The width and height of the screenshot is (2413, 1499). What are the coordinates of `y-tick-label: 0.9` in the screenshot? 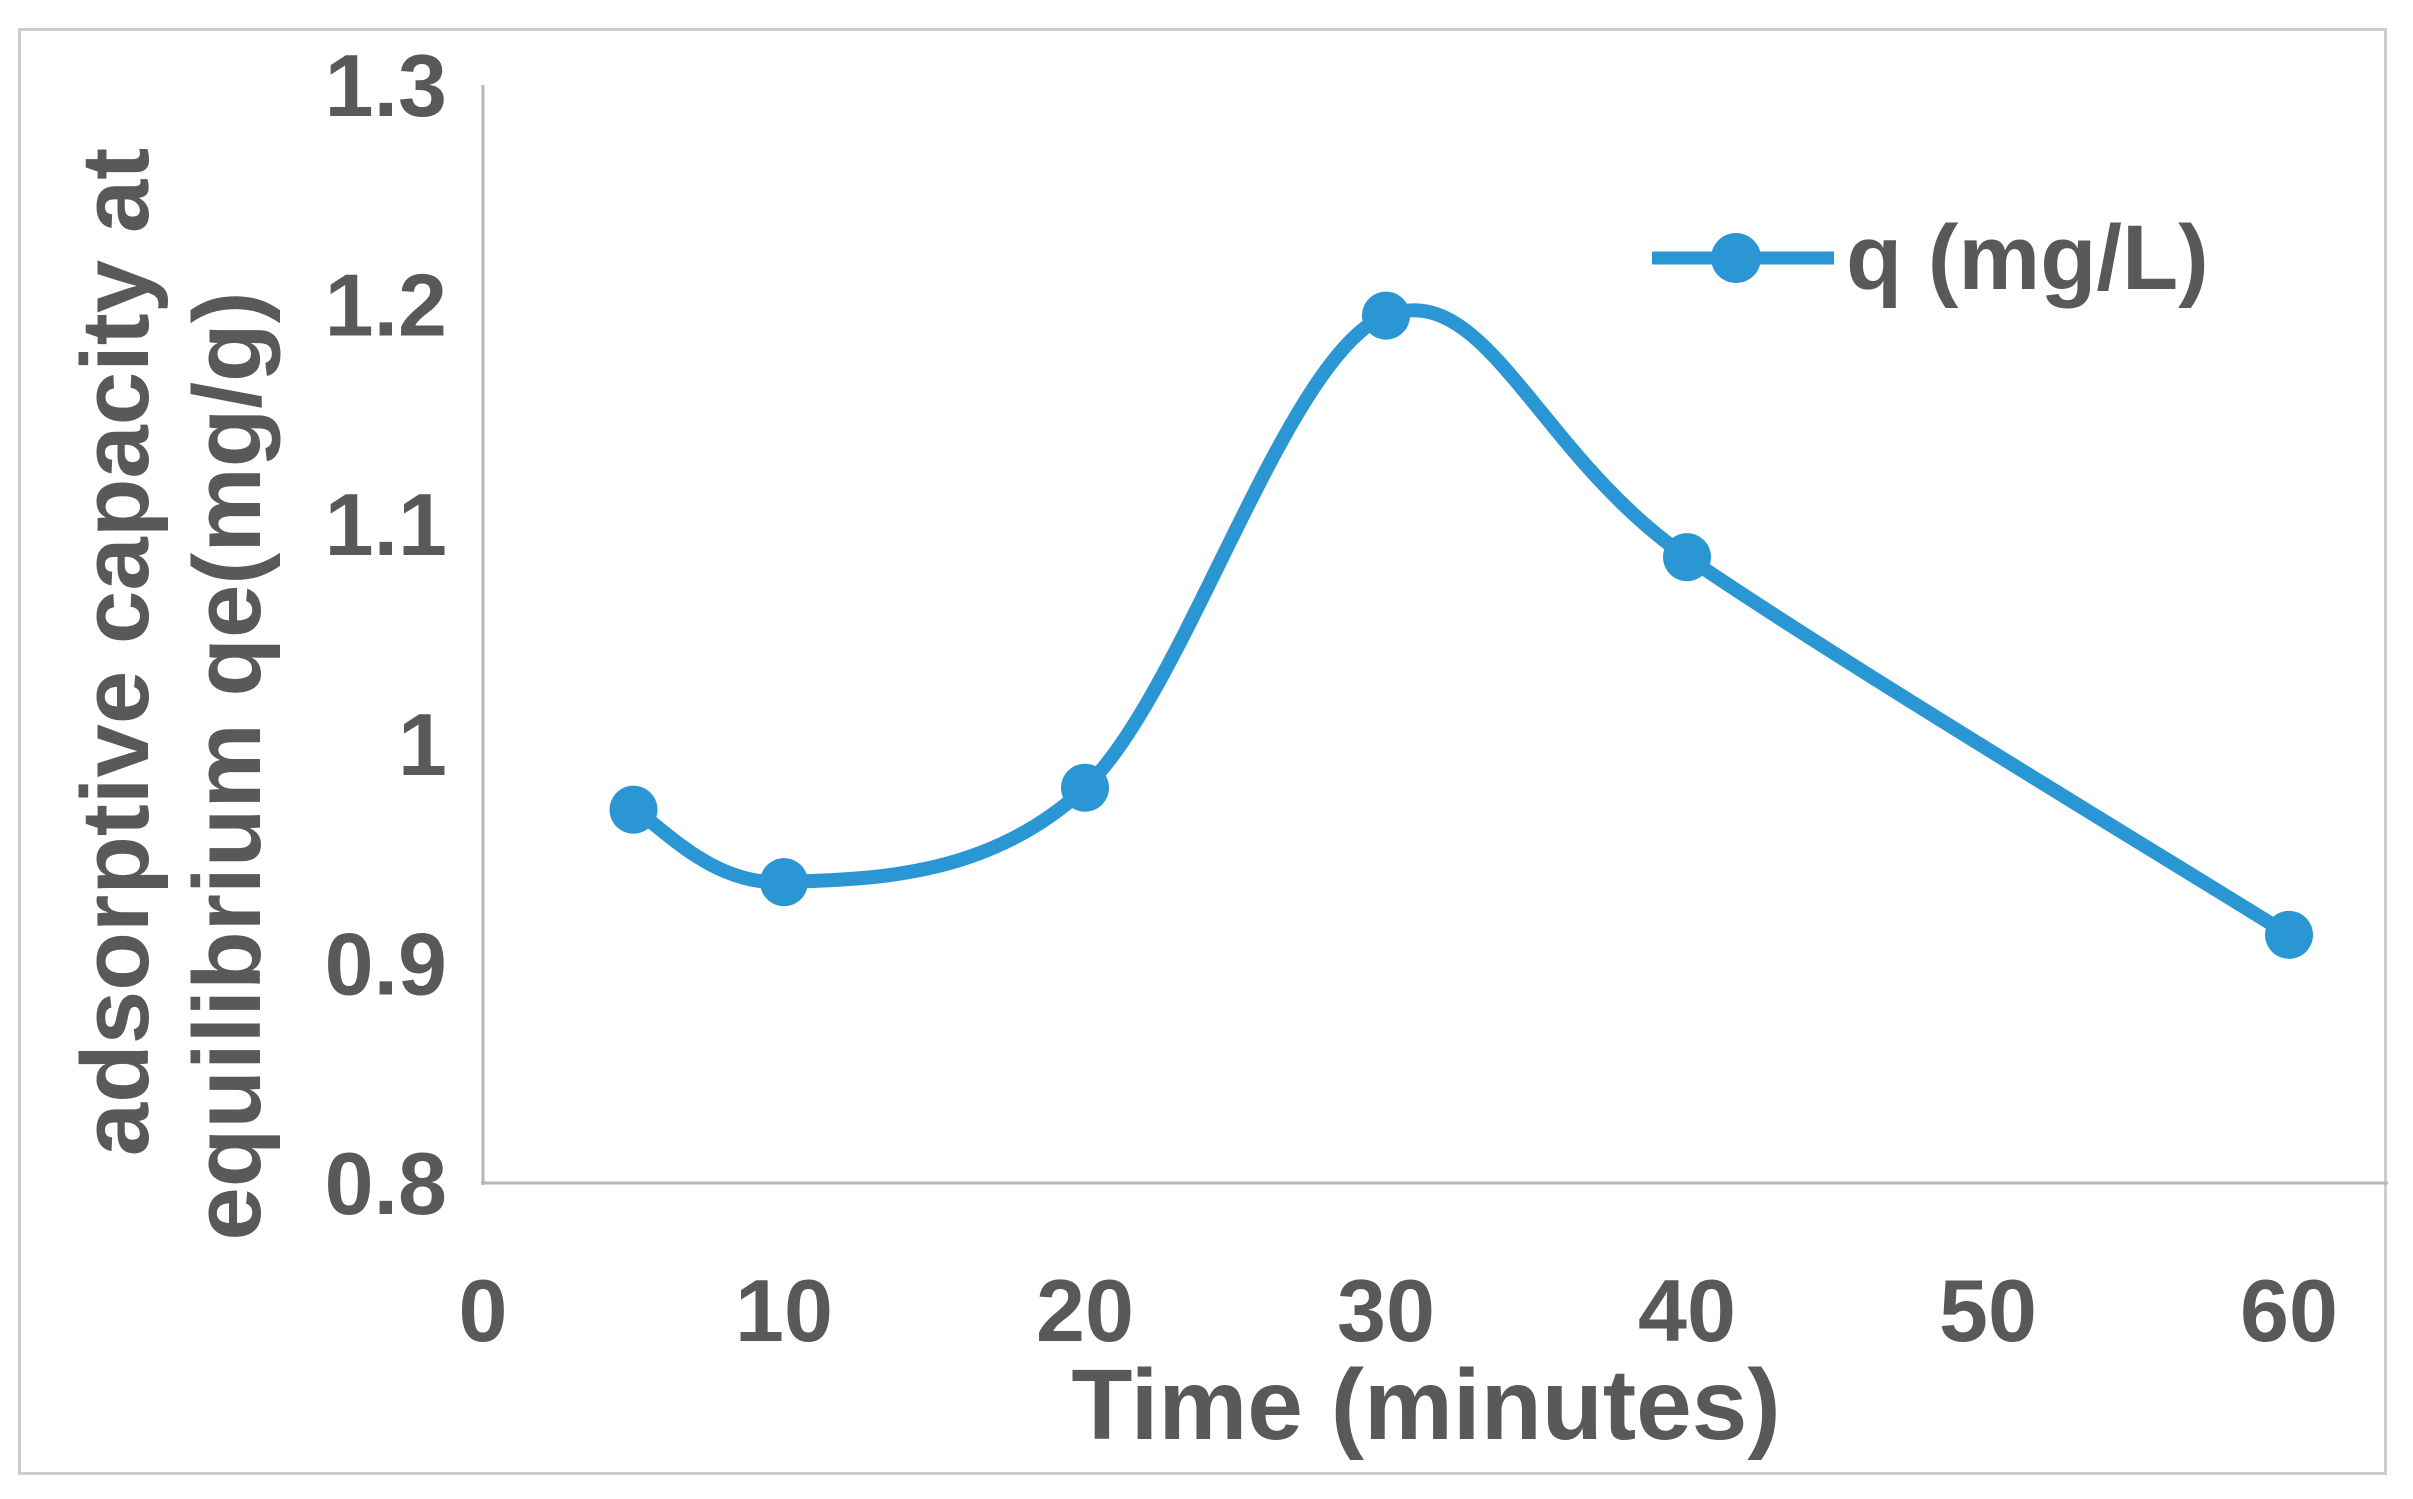 It's located at (386, 963).